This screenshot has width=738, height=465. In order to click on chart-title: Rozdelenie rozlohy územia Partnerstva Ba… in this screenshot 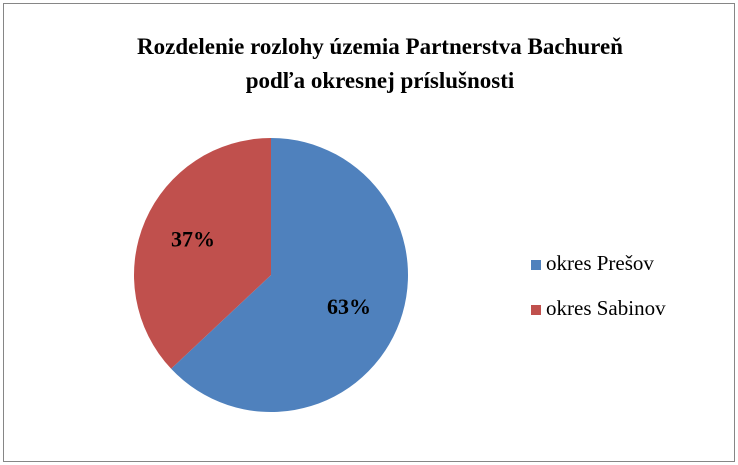, I will do `click(380, 63)`.